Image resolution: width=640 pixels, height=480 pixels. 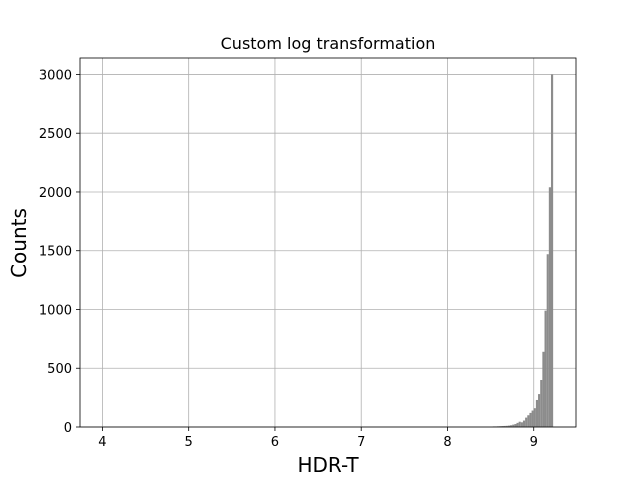 What do you see at coordinates (55, 193) in the screenshot?
I see `y-tick-label: 2000` at bounding box center [55, 193].